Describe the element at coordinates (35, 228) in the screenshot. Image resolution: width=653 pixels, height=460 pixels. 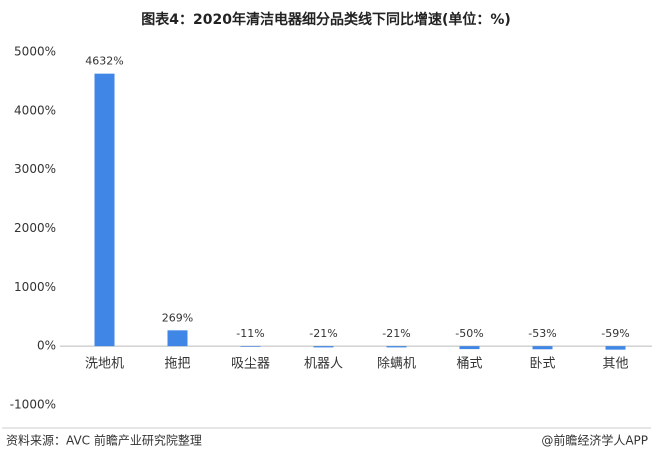
I see `y-tick-label: 2000%` at that location.